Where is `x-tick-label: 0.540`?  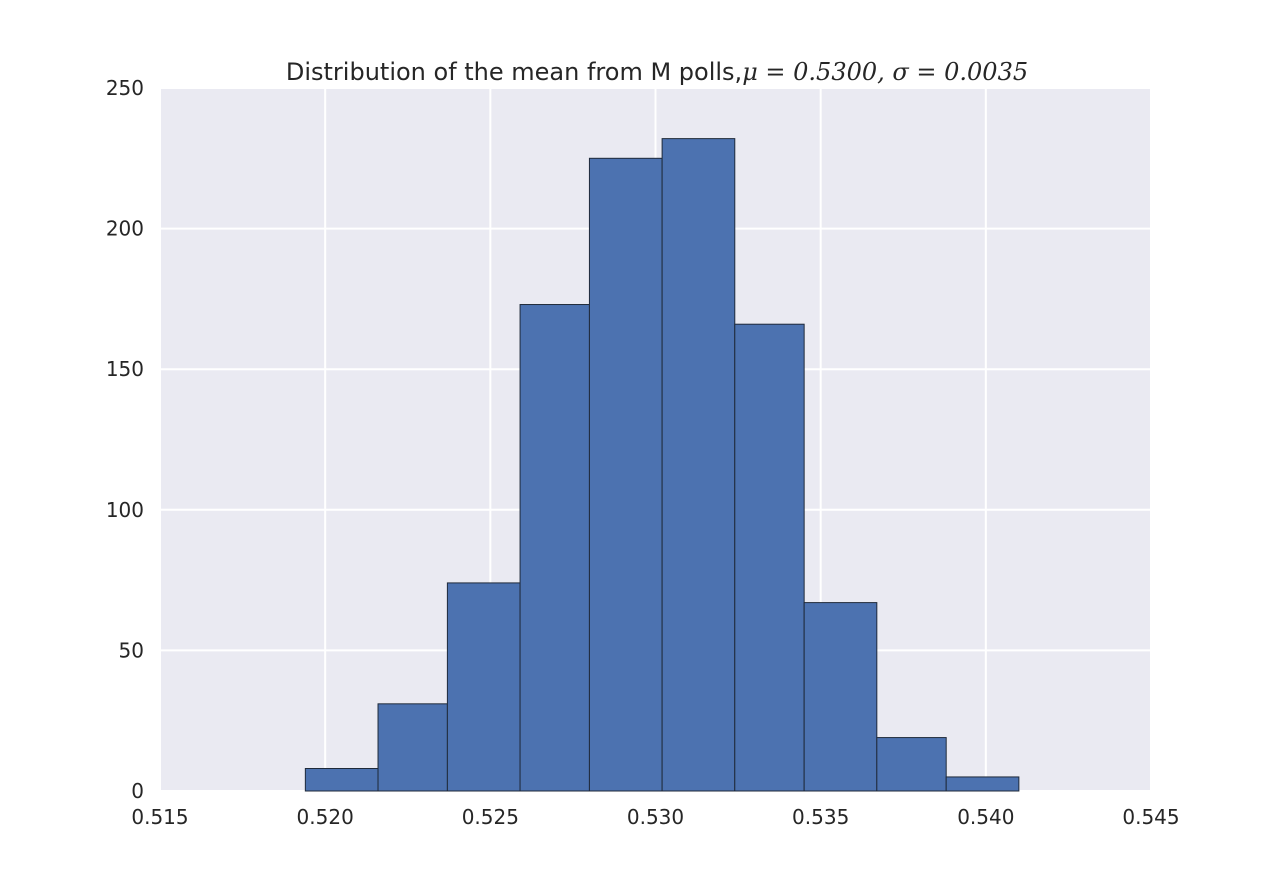 x-tick-label: 0.540 is located at coordinates (985, 817).